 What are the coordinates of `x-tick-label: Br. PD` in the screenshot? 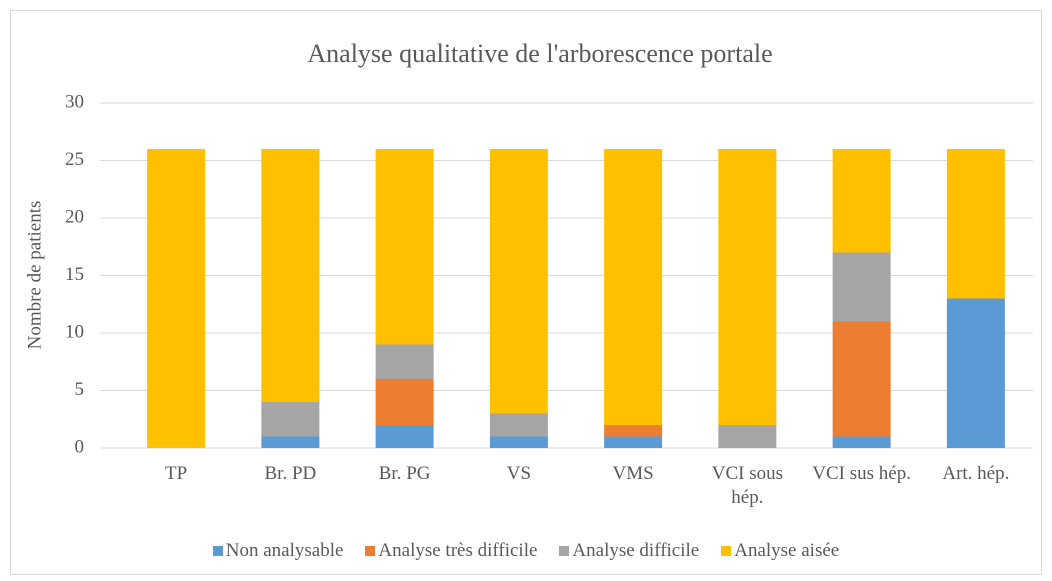 It's located at (290, 473).